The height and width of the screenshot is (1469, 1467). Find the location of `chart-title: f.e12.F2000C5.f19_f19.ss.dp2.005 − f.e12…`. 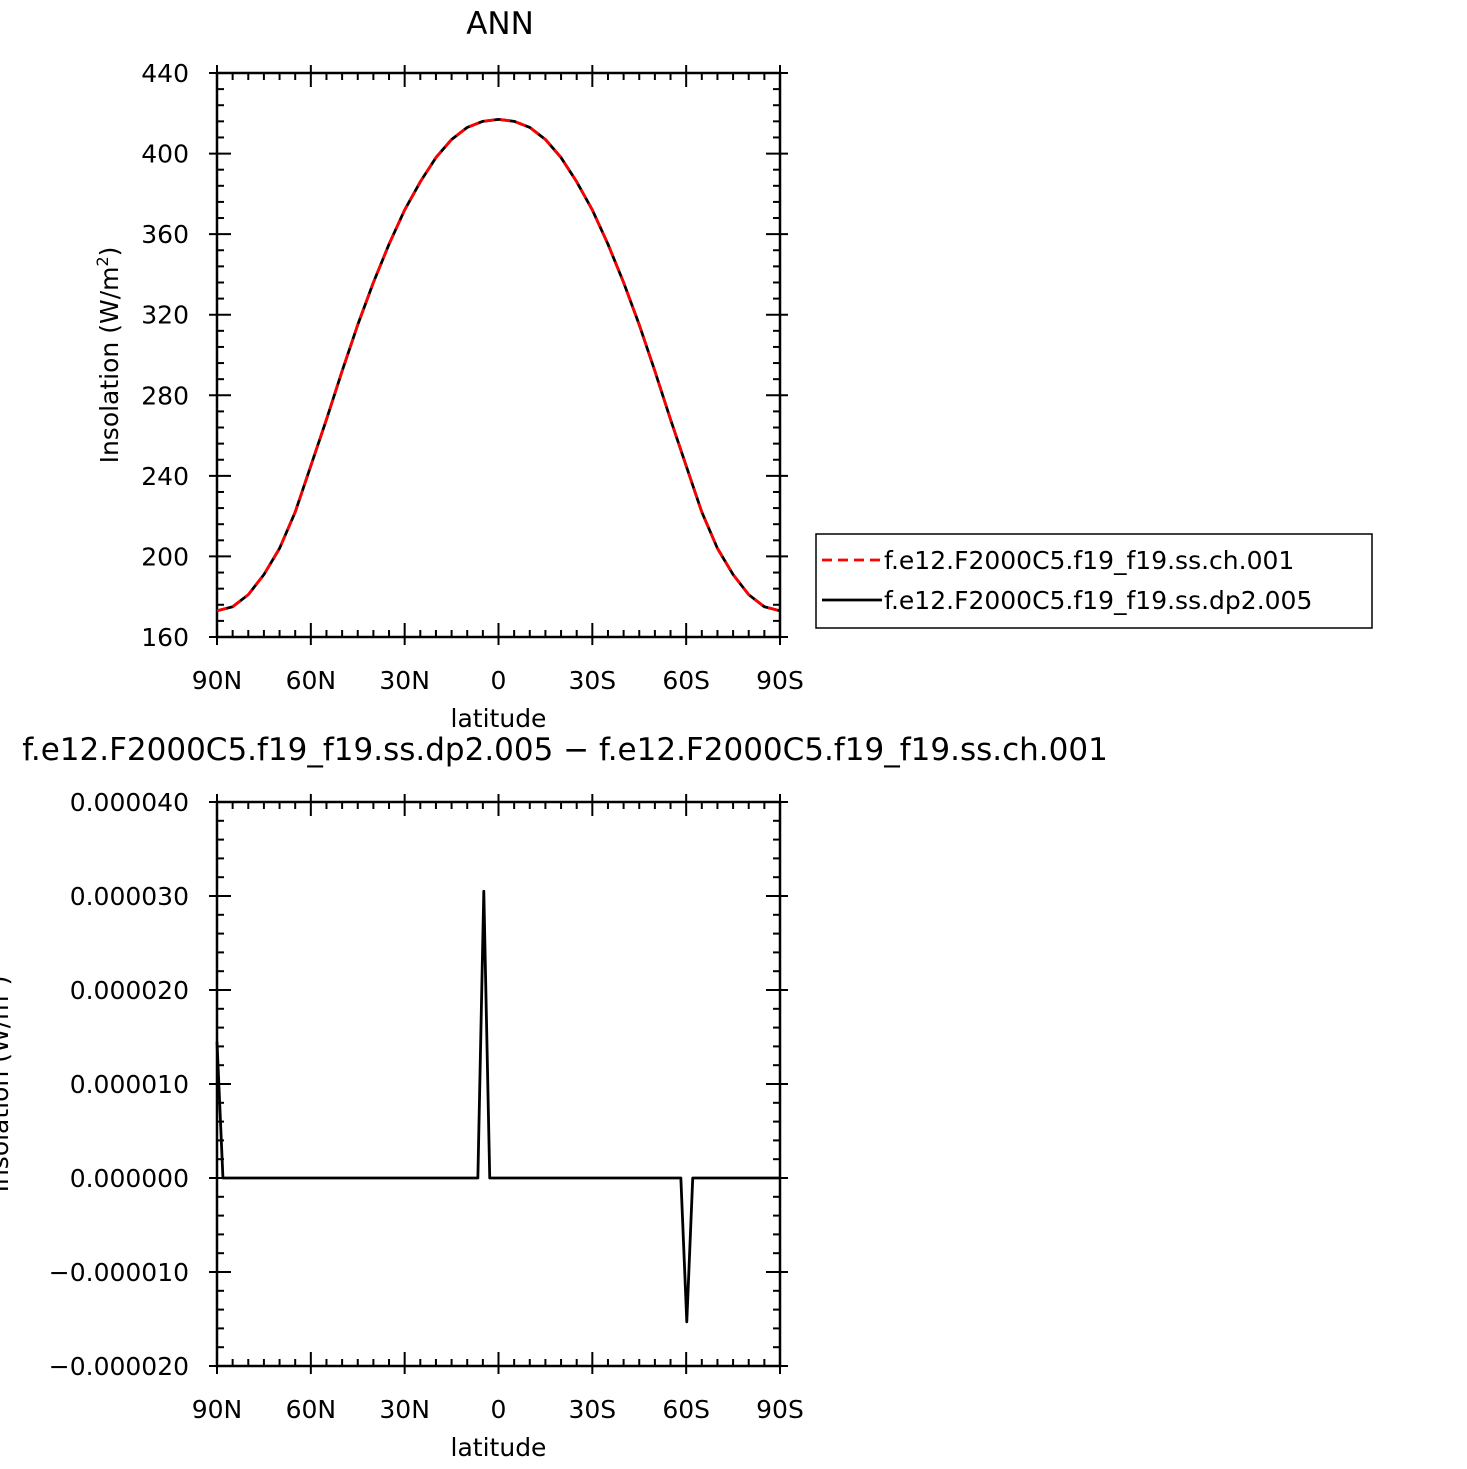

chart-title: f.e12.F2000C5.f19_f19.ss.dp2.005 − f.e12… is located at coordinates (565, 750).